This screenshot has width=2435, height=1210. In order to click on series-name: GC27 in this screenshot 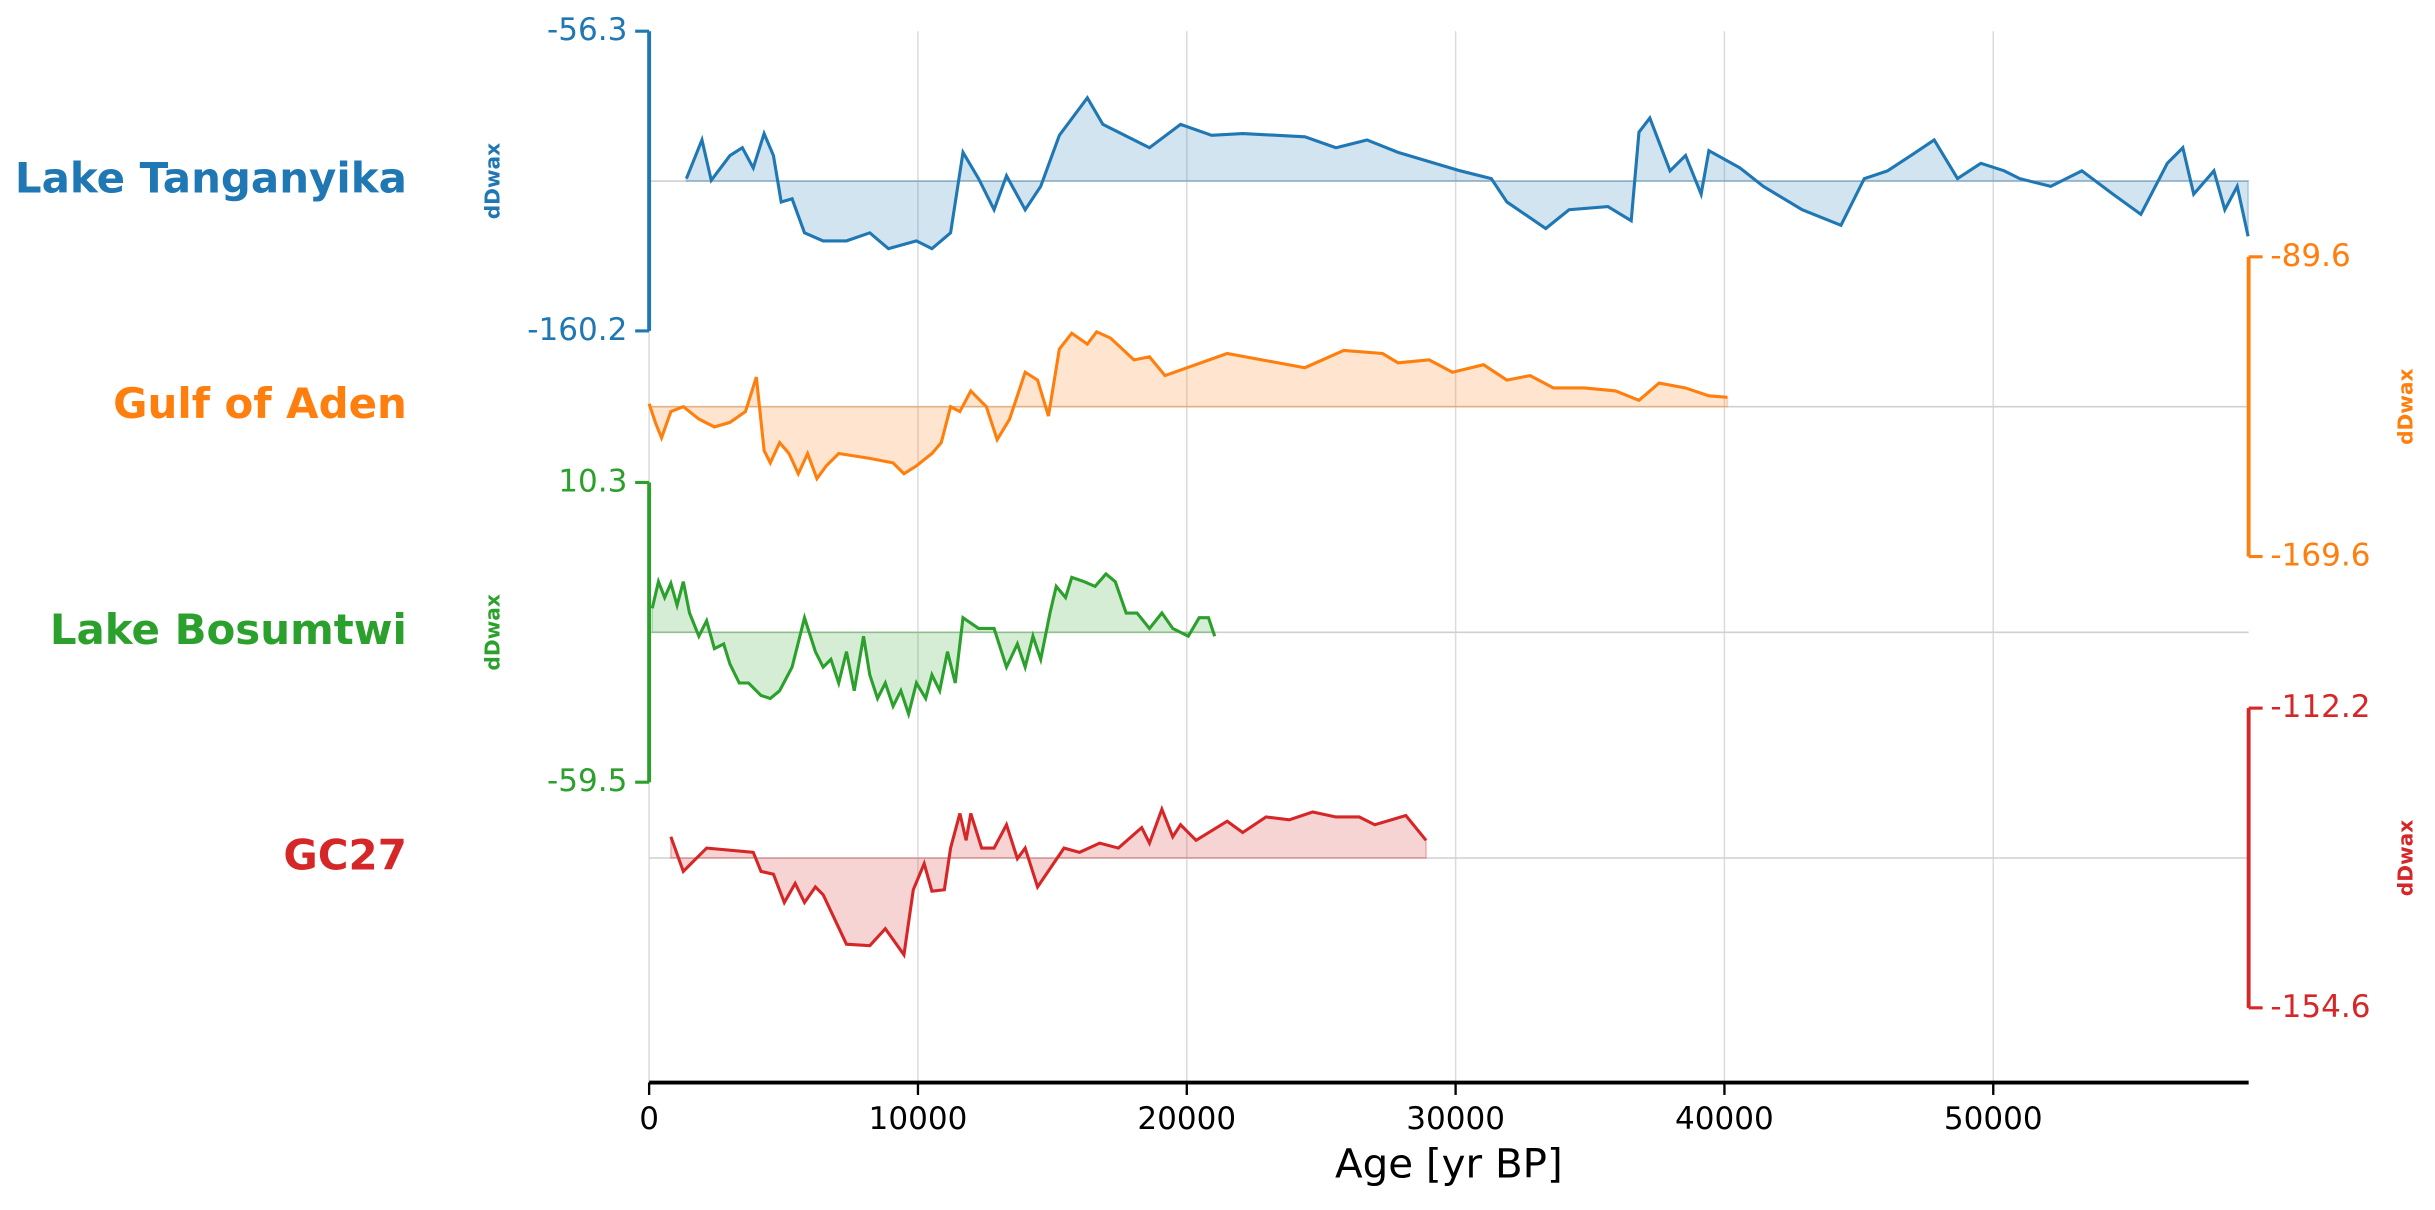, I will do `click(344, 854)`.